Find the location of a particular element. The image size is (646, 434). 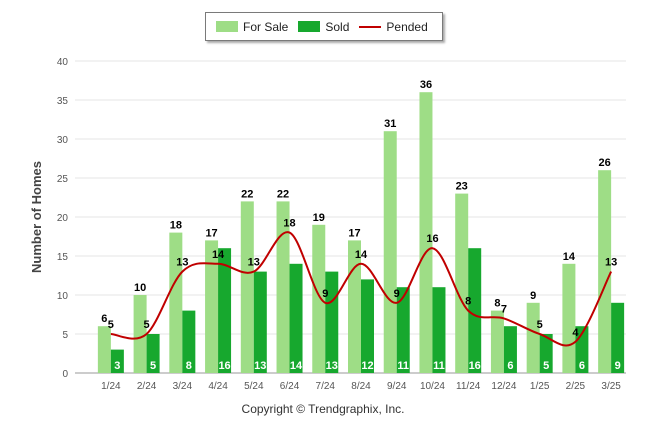

legend-label-for-sale: For Sale is located at coordinates (266, 26).